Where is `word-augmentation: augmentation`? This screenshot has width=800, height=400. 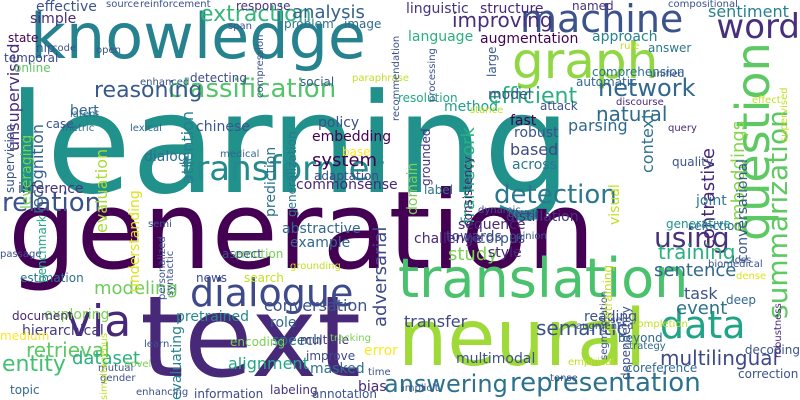 word-augmentation: augmentation is located at coordinates (529, 39).